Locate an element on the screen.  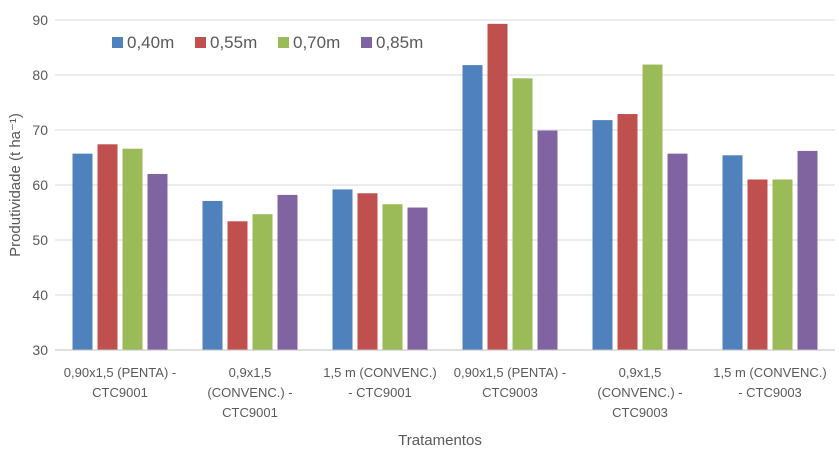
y-tick-label: 50 is located at coordinates (40, 240).